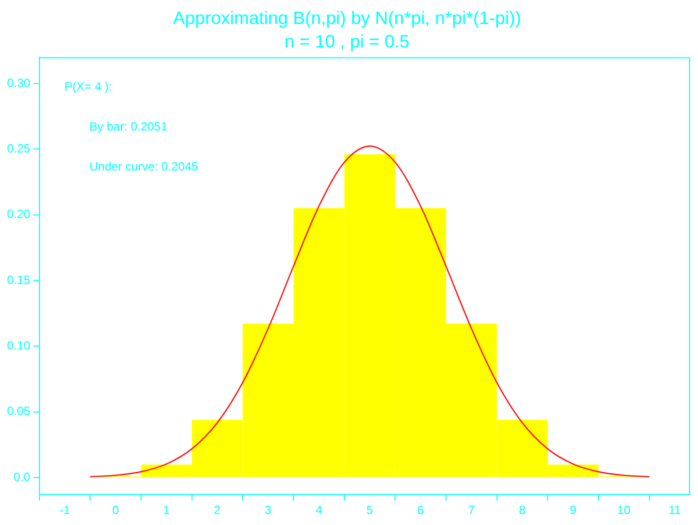  What do you see at coordinates (217, 510) in the screenshot?
I see `x-tick-label: 2` at bounding box center [217, 510].